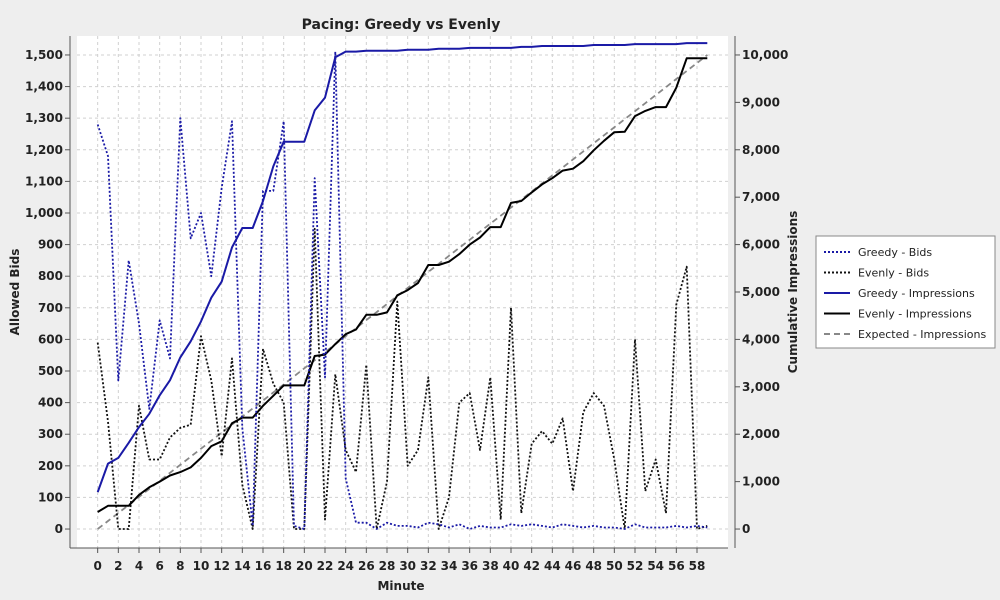 The height and width of the screenshot is (600, 1000). I want to click on x-tick-label: 32, so click(428, 566).